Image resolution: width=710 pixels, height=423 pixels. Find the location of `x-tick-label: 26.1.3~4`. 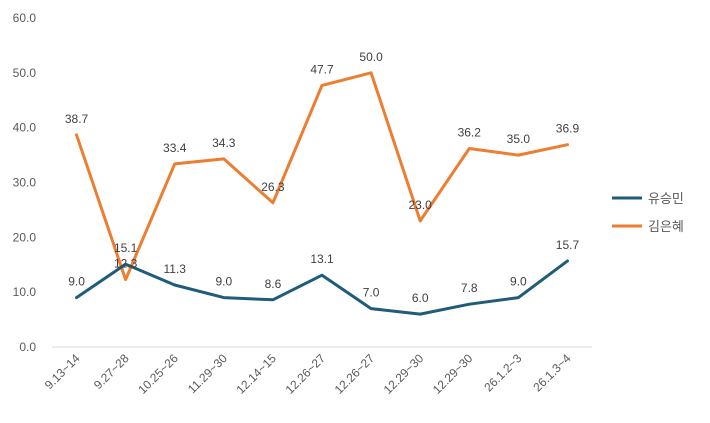

x-tick-label: 26.1.3~4 is located at coordinates (551, 372).